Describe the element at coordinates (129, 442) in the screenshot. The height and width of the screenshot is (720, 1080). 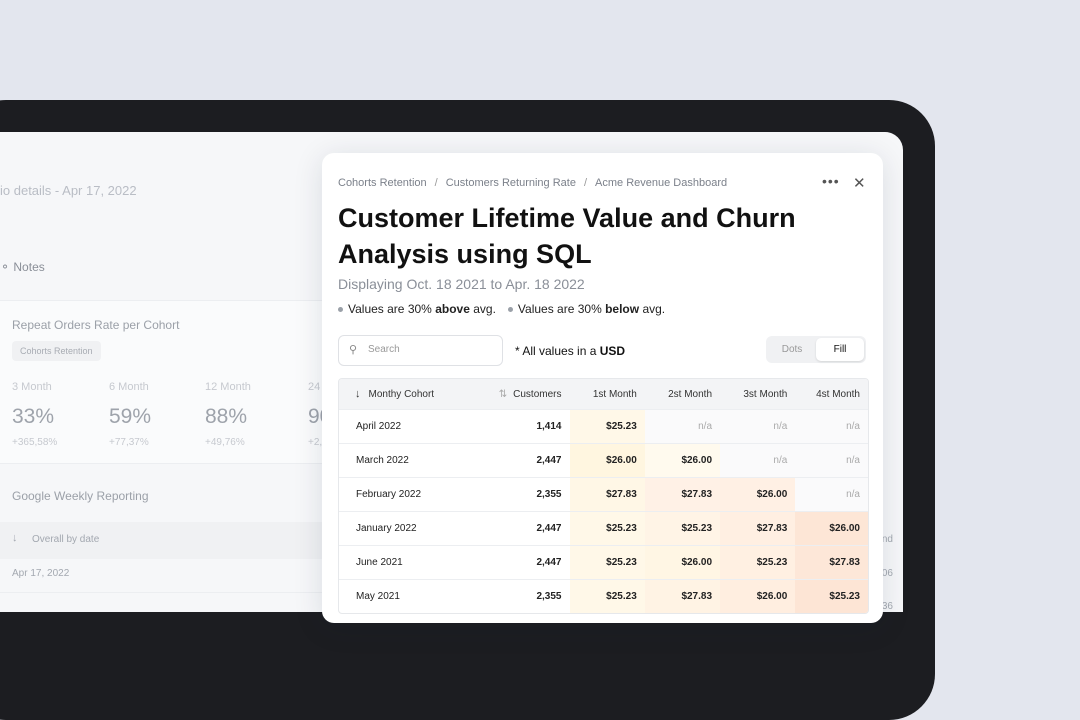
I see `stat-delta: +77,37%` at that location.